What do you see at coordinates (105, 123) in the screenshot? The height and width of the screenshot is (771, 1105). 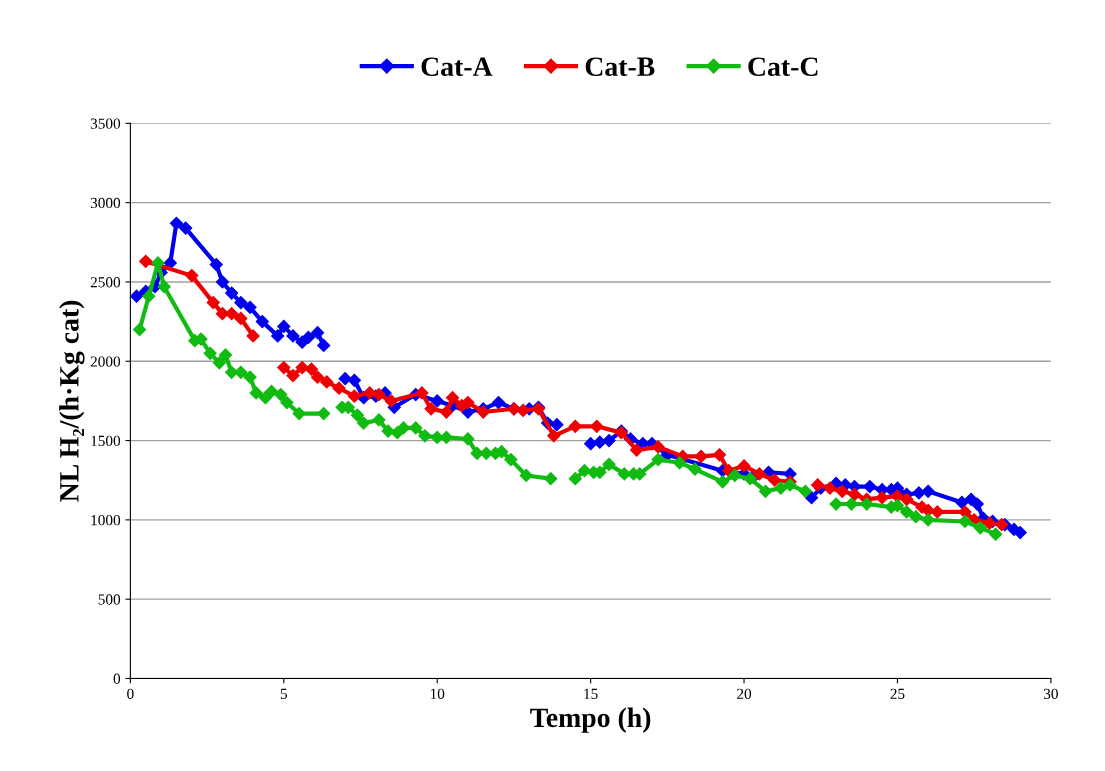 I see `y-tick-label: 3500` at bounding box center [105, 123].